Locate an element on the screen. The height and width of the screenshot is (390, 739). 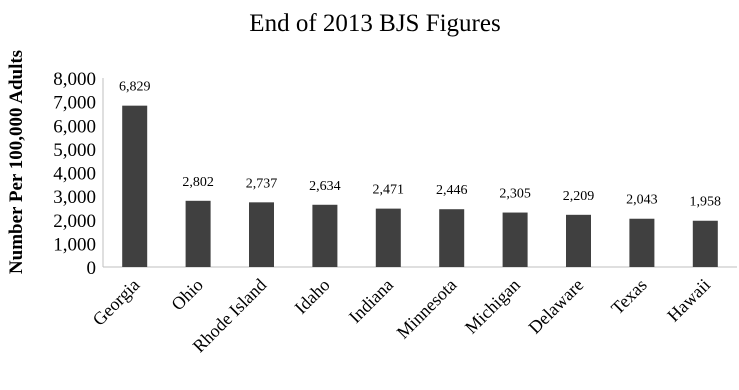
x-tick-label: Idaho is located at coordinates (312, 296).